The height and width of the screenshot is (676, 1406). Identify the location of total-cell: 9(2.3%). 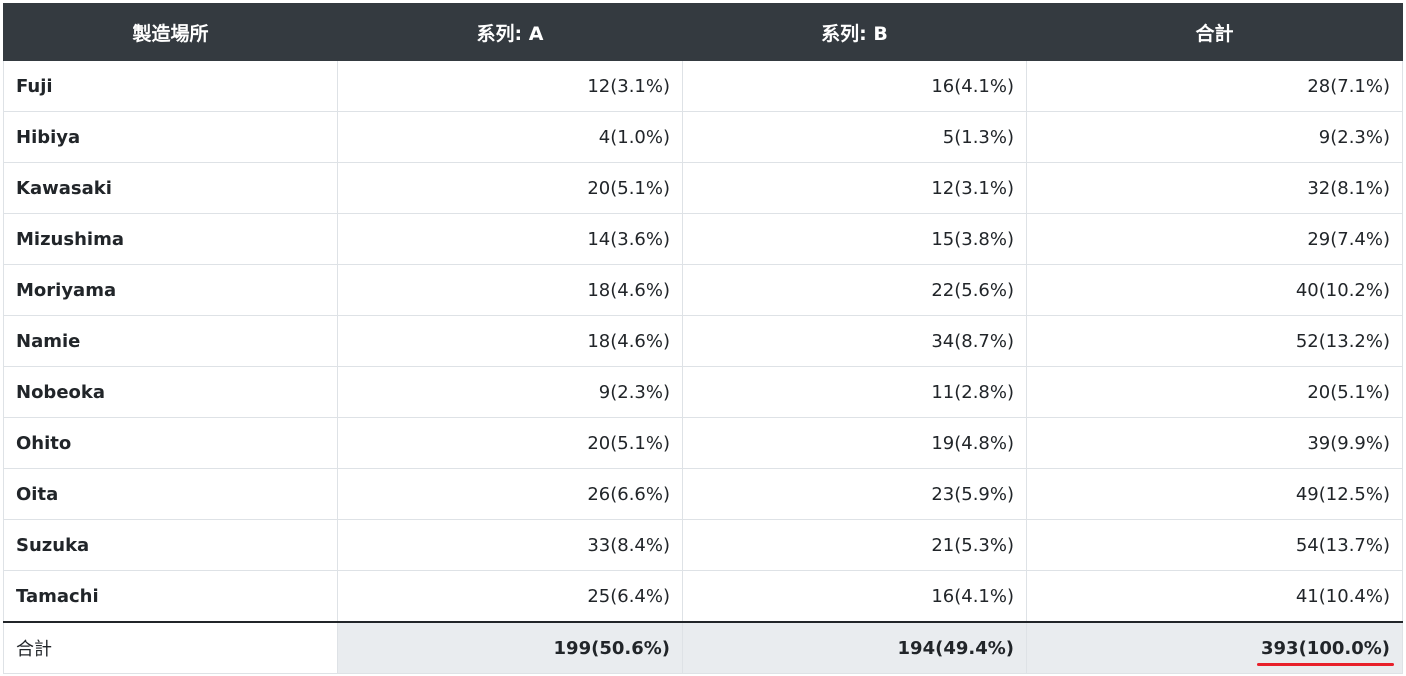
(1214, 137).